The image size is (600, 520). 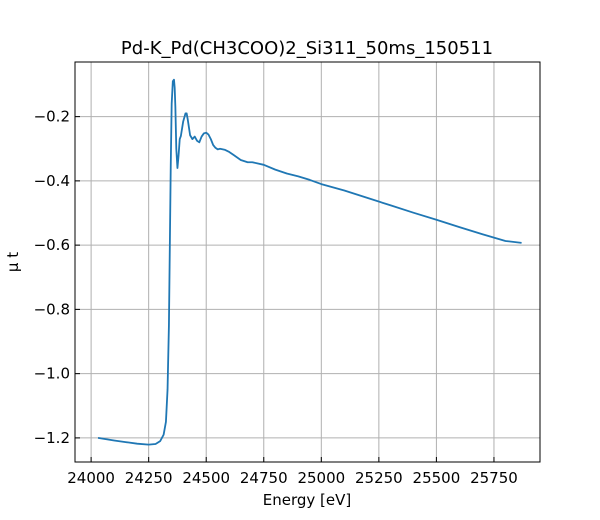 I want to click on y-tick-label: −0.2, so click(x=52, y=117).